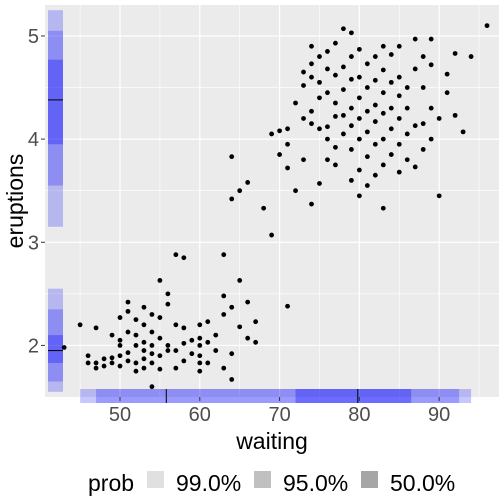  What do you see at coordinates (33, 140) in the screenshot?
I see `y-tick-label: 4` at bounding box center [33, 140].